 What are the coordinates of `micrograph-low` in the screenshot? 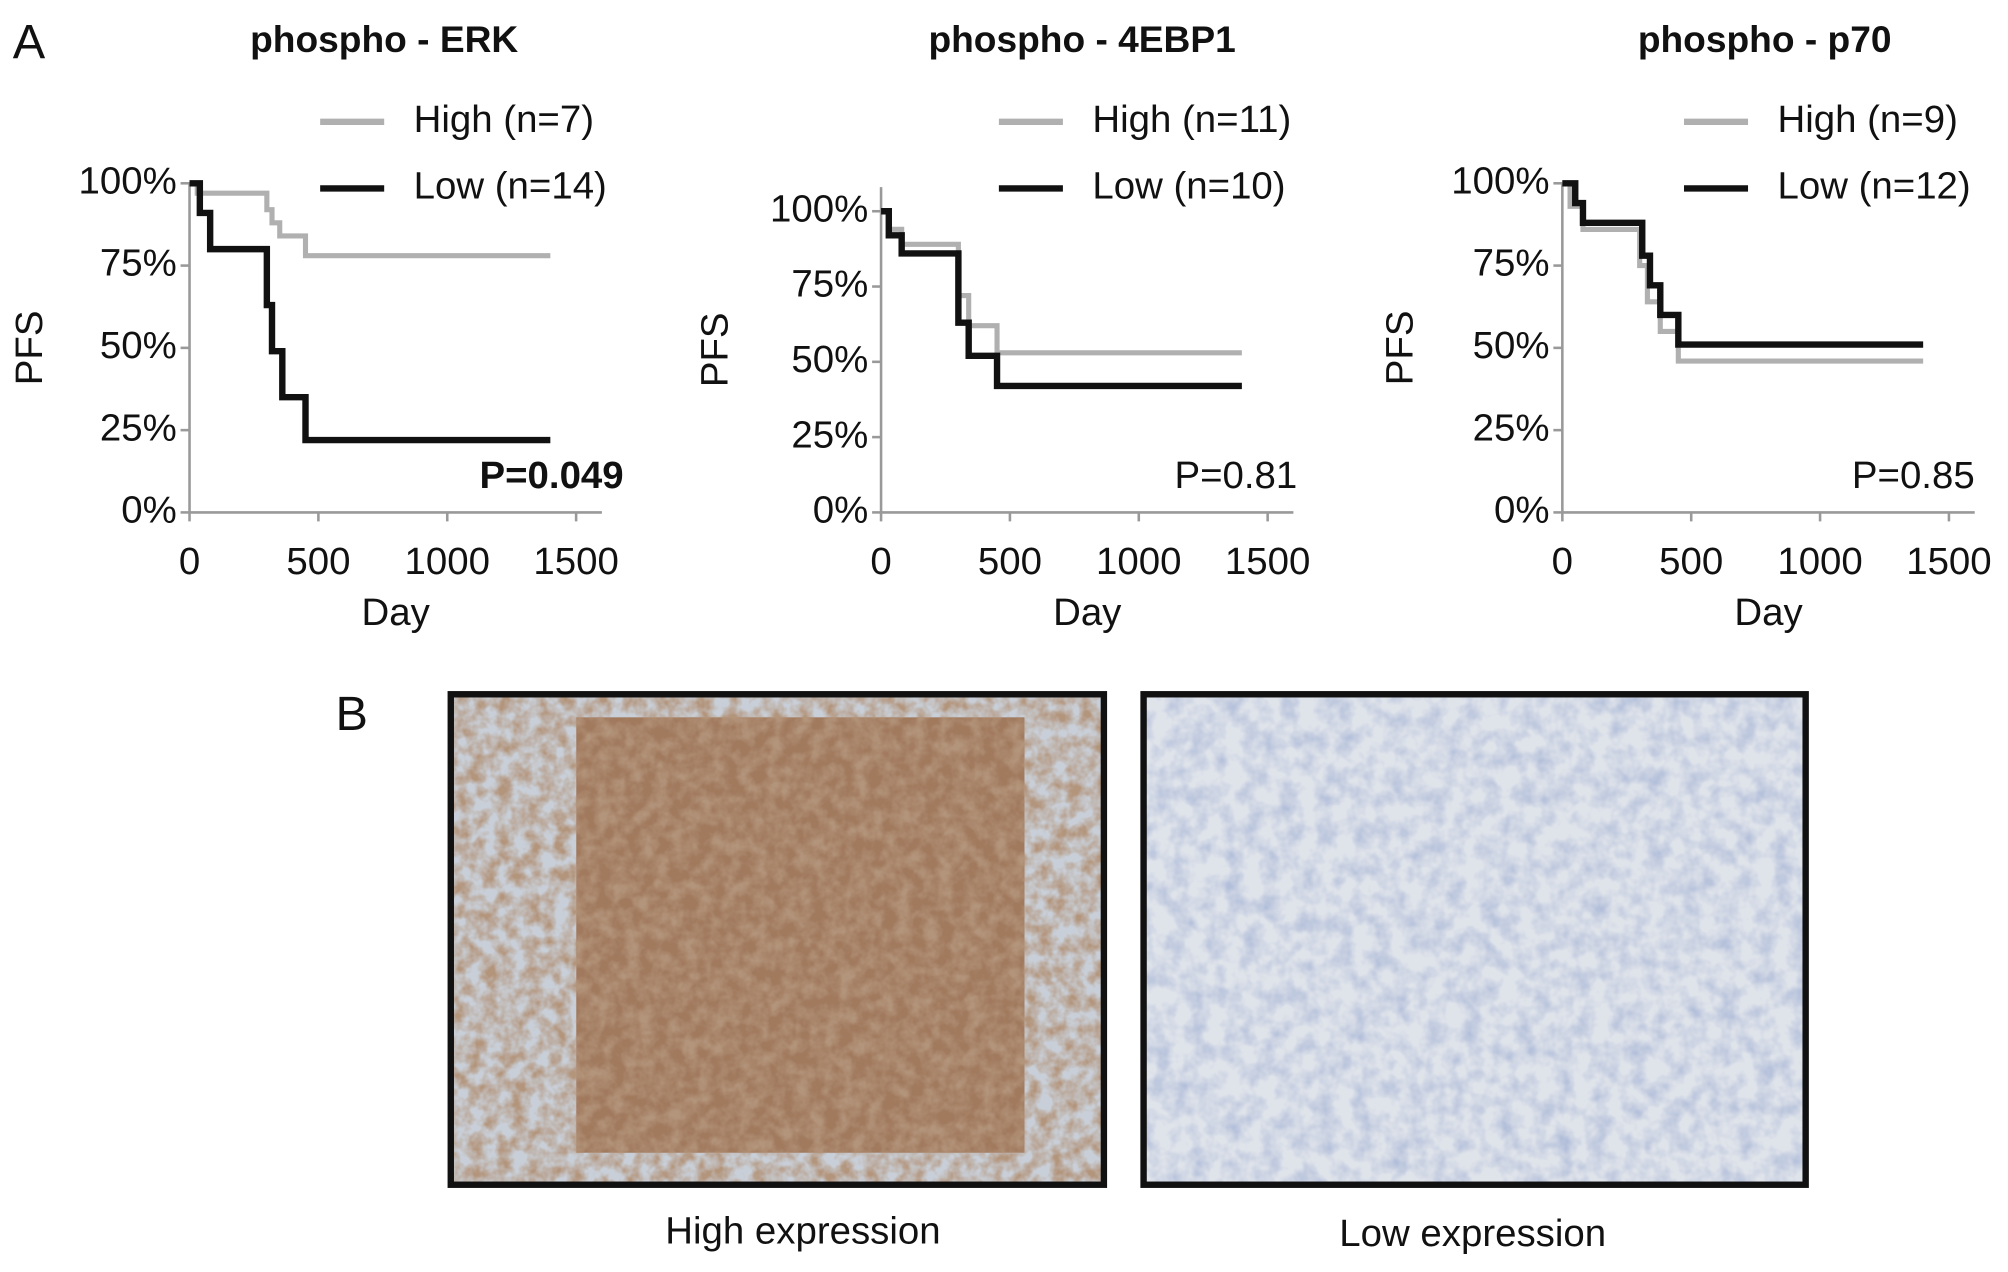 It's located at (1474, 939).